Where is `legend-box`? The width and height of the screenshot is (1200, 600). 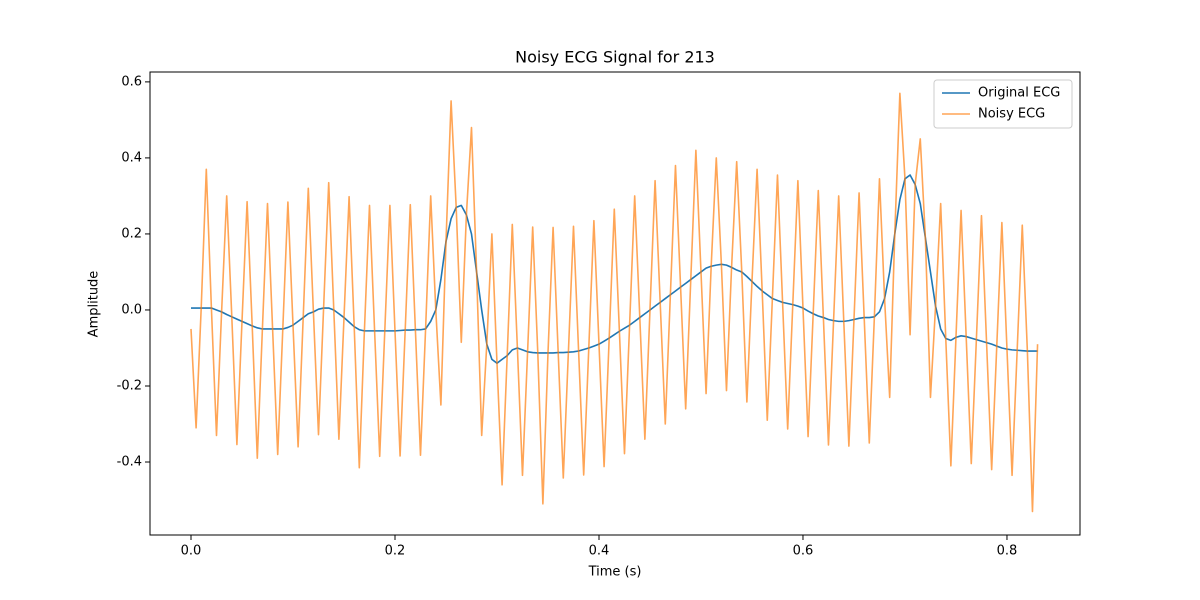 legend-box is located at coordinates (1003, 104).